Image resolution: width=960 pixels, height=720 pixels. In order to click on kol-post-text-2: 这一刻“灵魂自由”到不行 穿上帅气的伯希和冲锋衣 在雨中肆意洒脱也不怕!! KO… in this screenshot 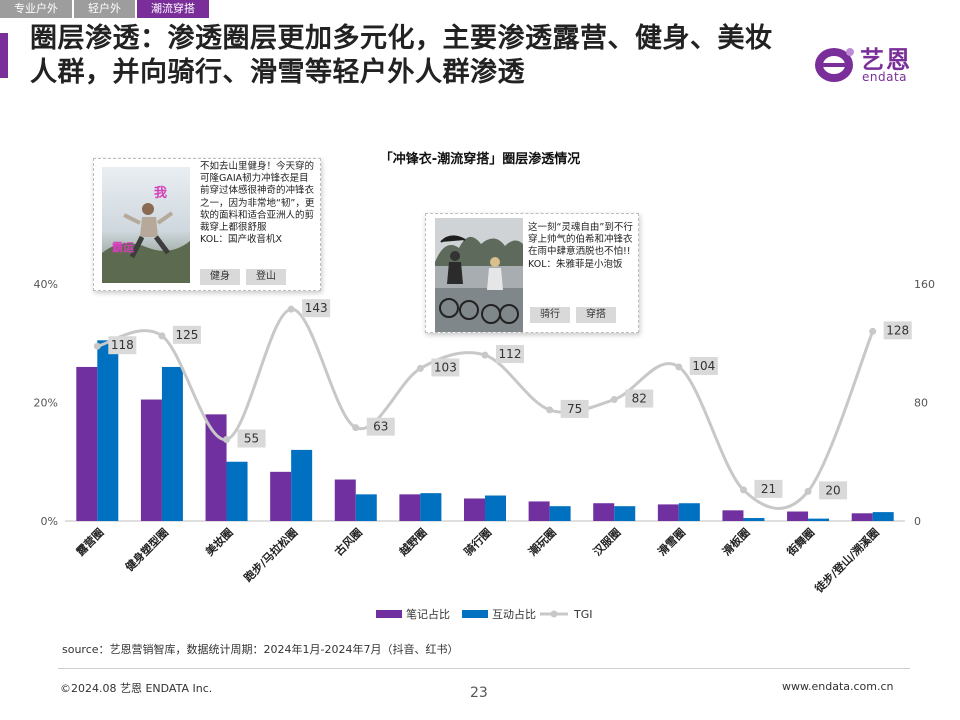, I will do `click(581, 246)`.